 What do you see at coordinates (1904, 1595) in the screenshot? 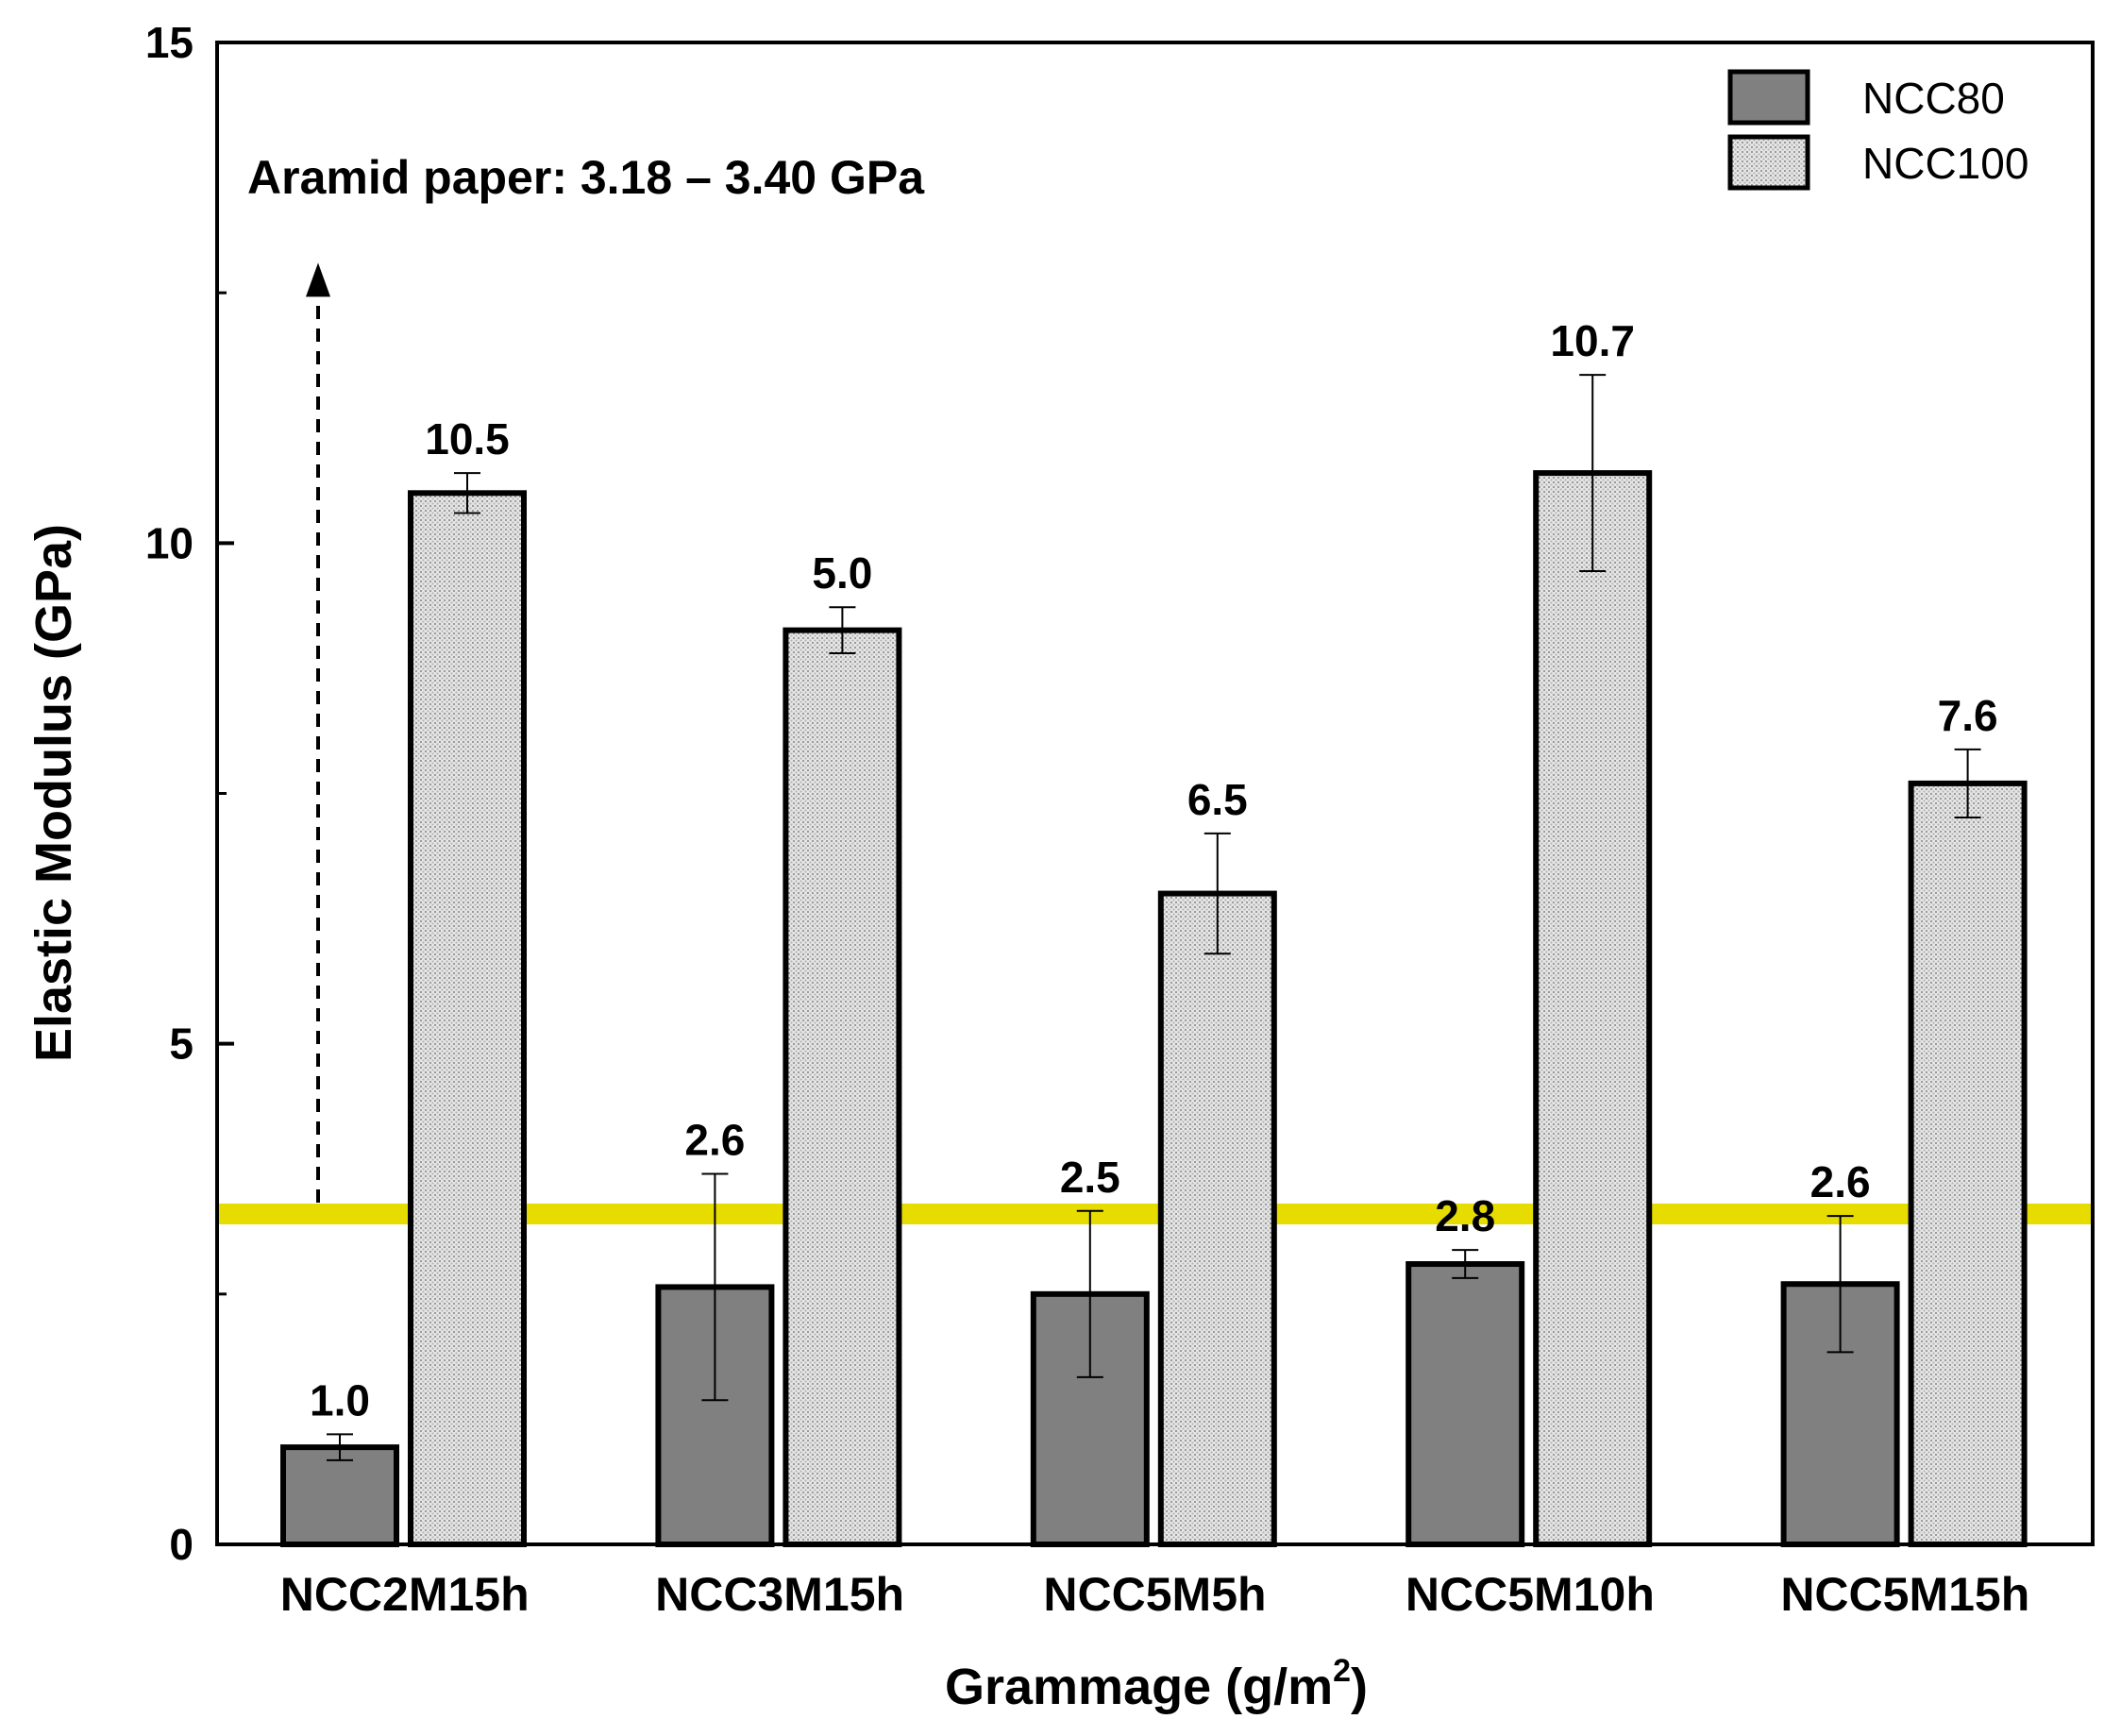
I see `x-tick-label-ncc5m15h: NCC5M15h` at bounding box center [1904, 1595].